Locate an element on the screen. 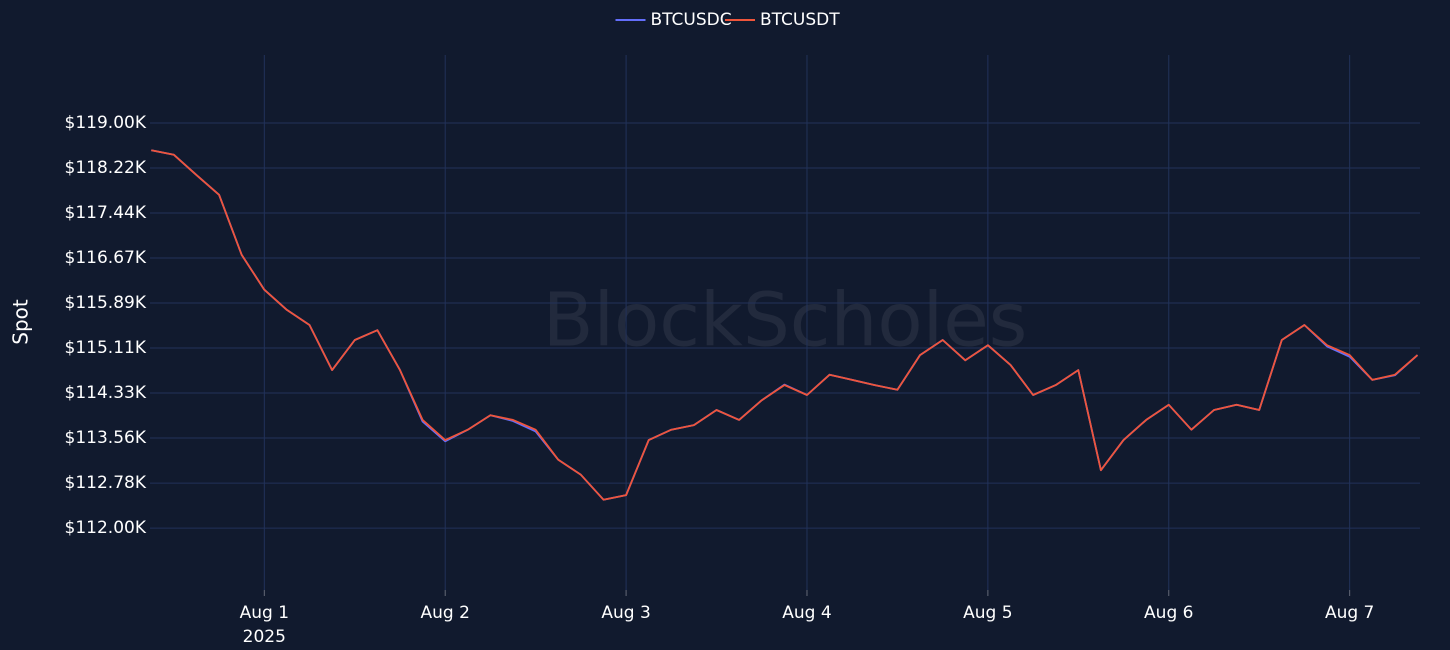  y-tick-label: $112.78K is located at coordinates (106, 483).